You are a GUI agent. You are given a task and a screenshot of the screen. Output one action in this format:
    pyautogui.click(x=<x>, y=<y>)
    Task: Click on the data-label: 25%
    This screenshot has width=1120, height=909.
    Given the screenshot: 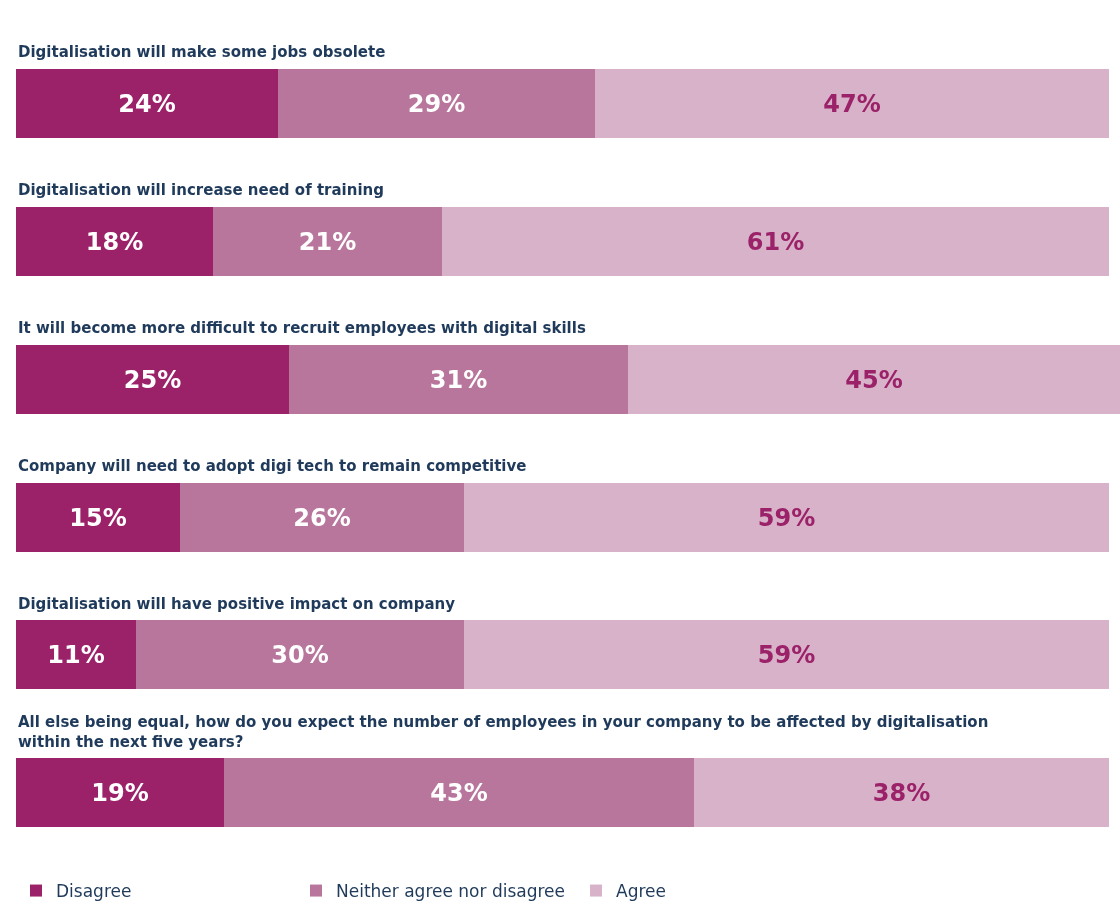 What is the action you would take?
    pyautogui.click(x=152, y=379)
    